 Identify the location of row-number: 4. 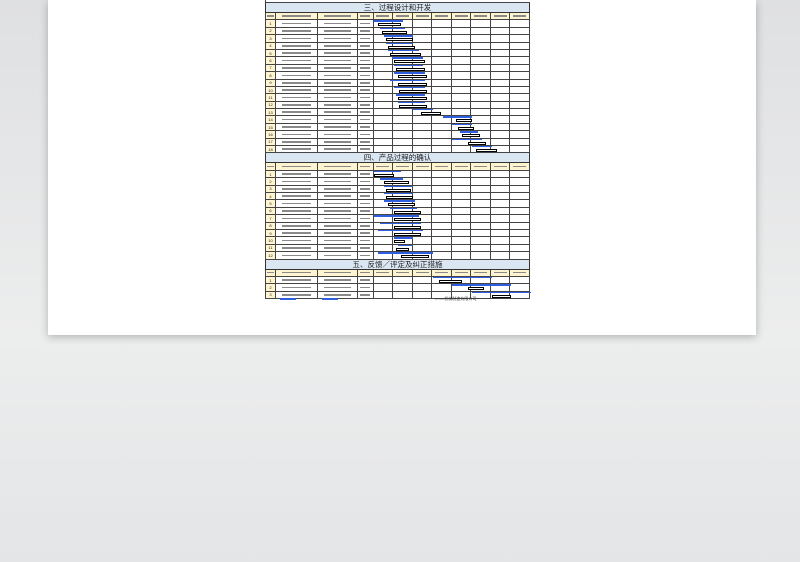
(271, 45).